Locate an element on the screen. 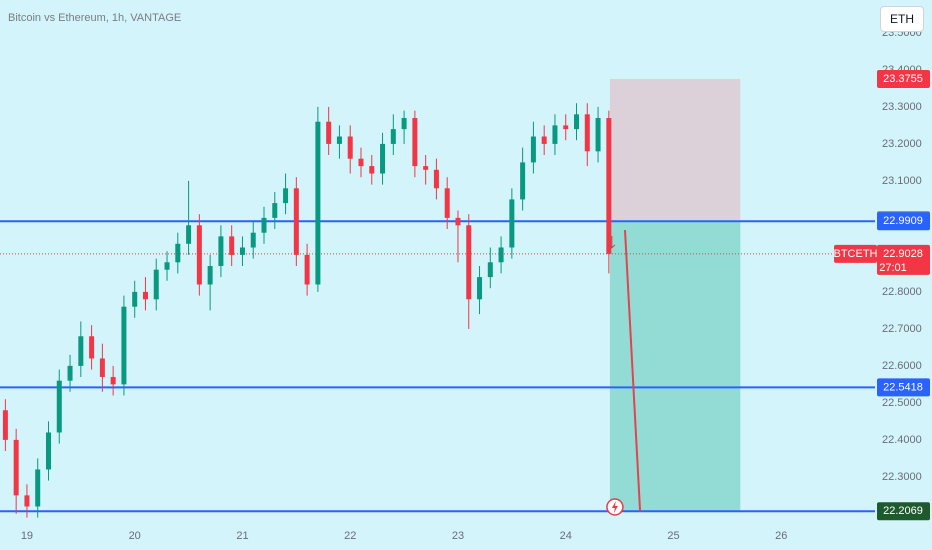 This screenshot has height=550, width=932. x-tick-label: 23 is located at coordinates (458, 536).